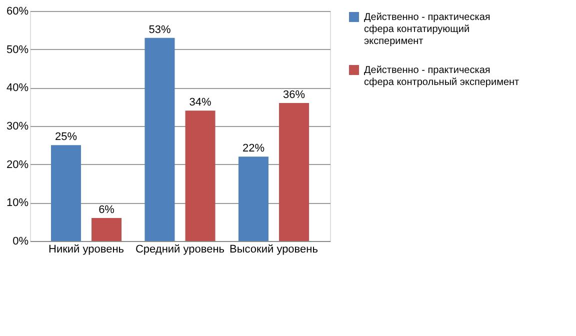  Describe the element at coordinates (106, 210) in the screenshot. I see `data-label: 6%` at that location.